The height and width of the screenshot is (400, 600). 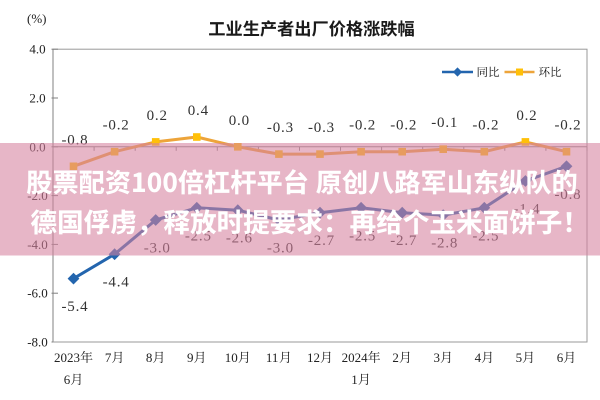 What do you see at coordinates (313, 357) in the screenshot?
I see `svg-text: 12` at bounding box center [313, 357].